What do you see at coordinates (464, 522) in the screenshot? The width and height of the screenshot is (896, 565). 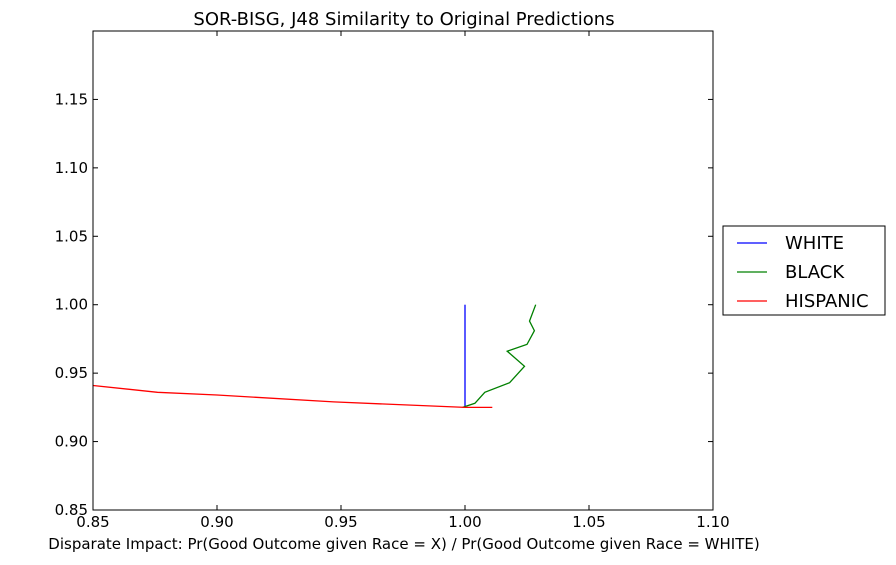 I see `x-tick-label: 1.00` at bounding box center [464, 522].